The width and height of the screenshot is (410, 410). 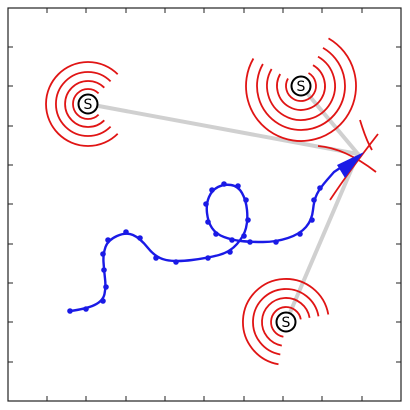 I want to click on source-1: S, so click(x=88, y=104).